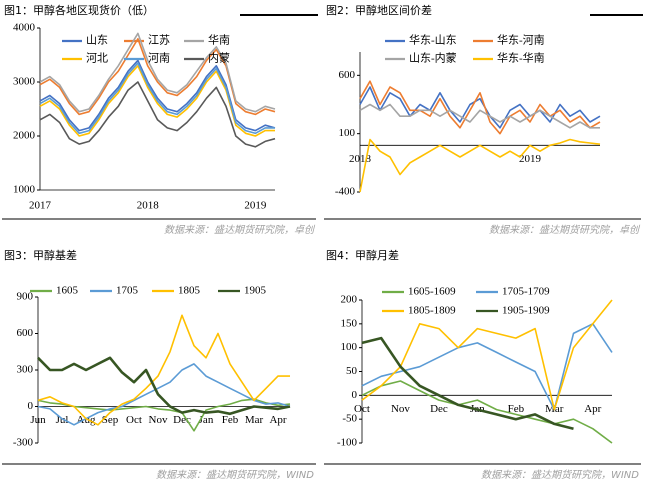  What do you see at coordinates (25, 297) in the screenshot?
I see `y-tick-label: 900` at bounding box center [25, 297].